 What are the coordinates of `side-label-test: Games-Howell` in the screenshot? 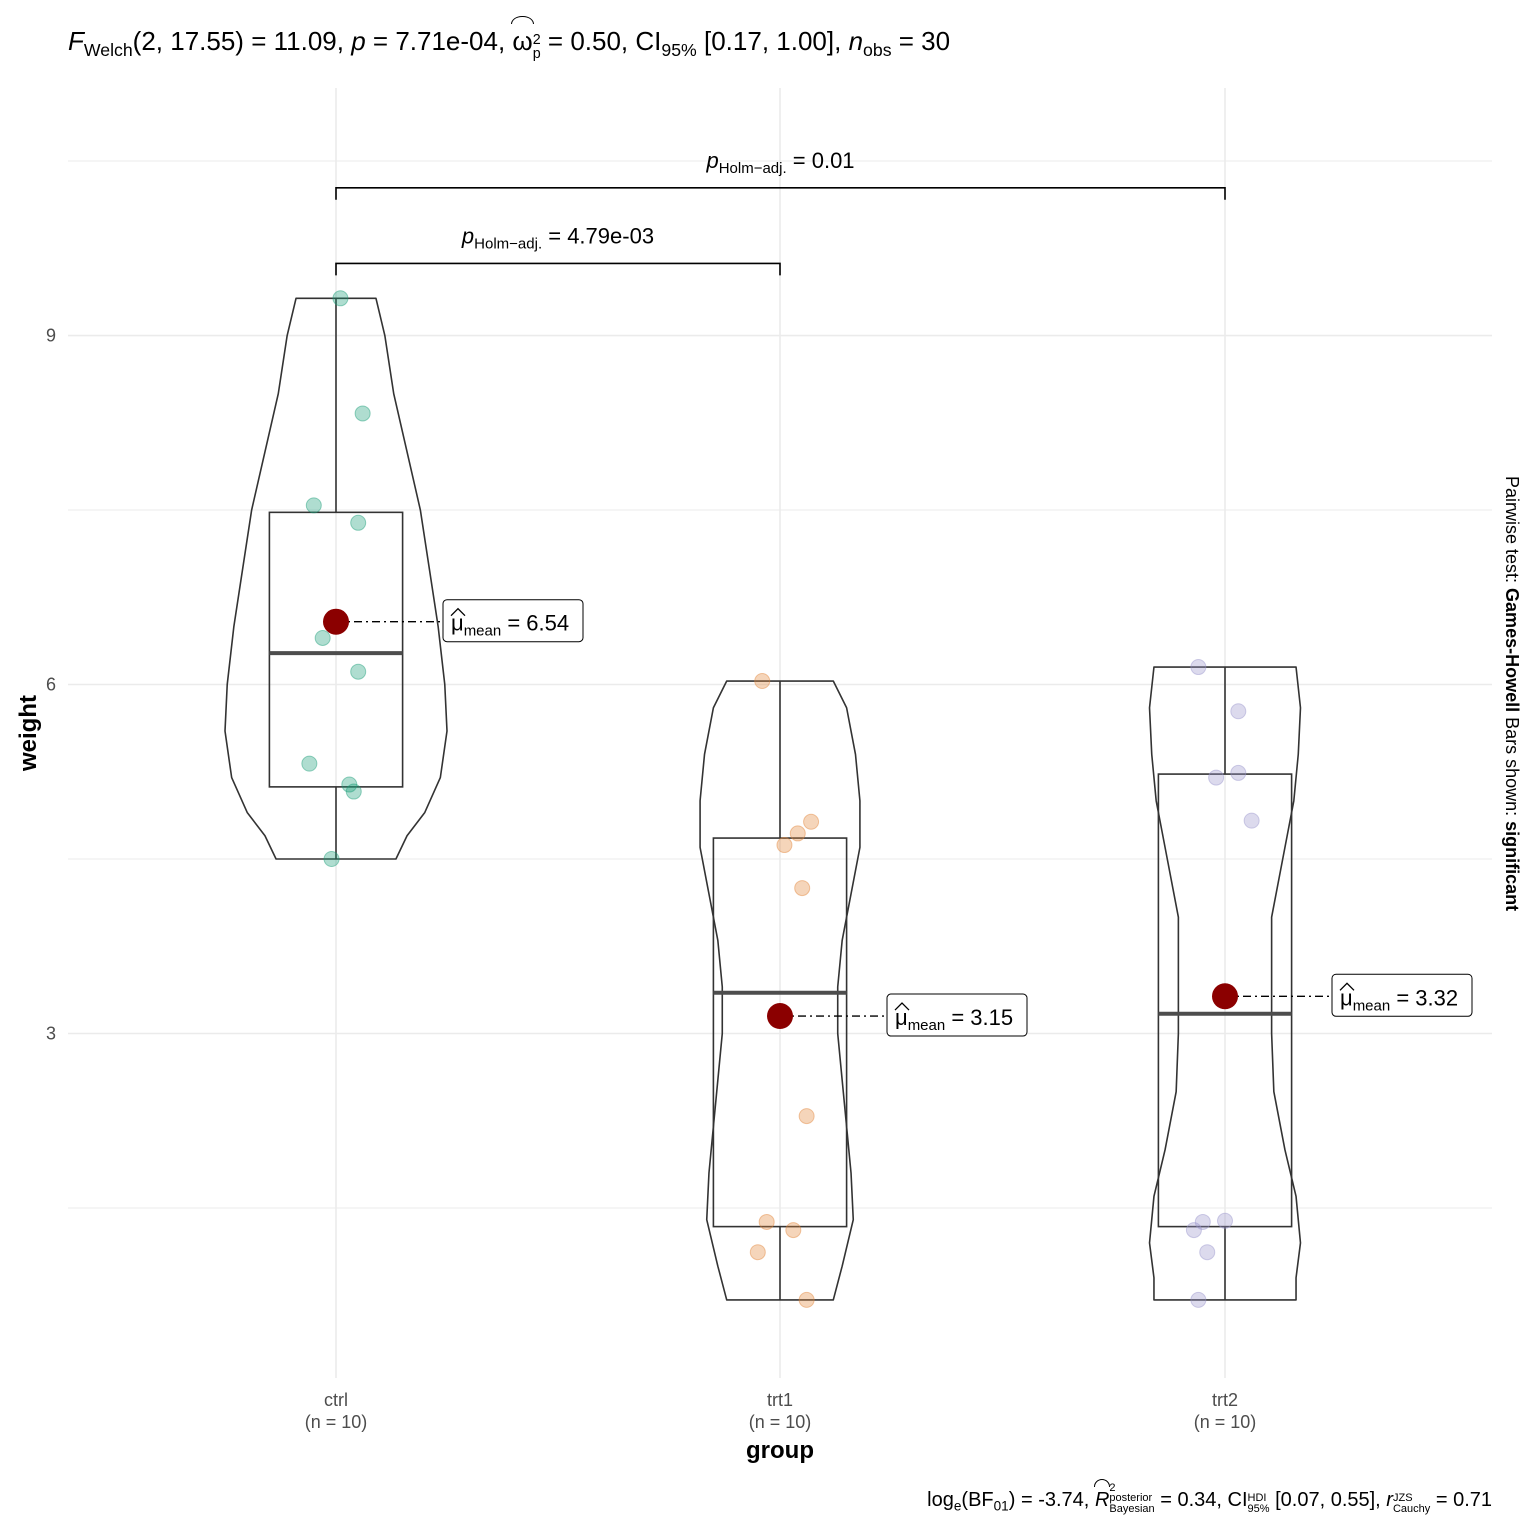 It's located at (1512, 650).